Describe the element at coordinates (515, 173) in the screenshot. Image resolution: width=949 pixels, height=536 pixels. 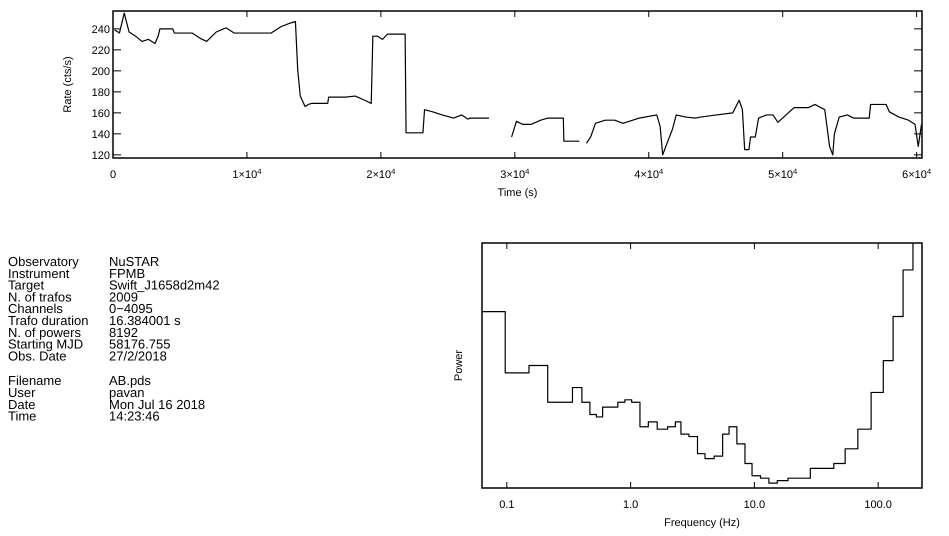
I see `x-tick-label: 3×10$^{4}$` at that location.